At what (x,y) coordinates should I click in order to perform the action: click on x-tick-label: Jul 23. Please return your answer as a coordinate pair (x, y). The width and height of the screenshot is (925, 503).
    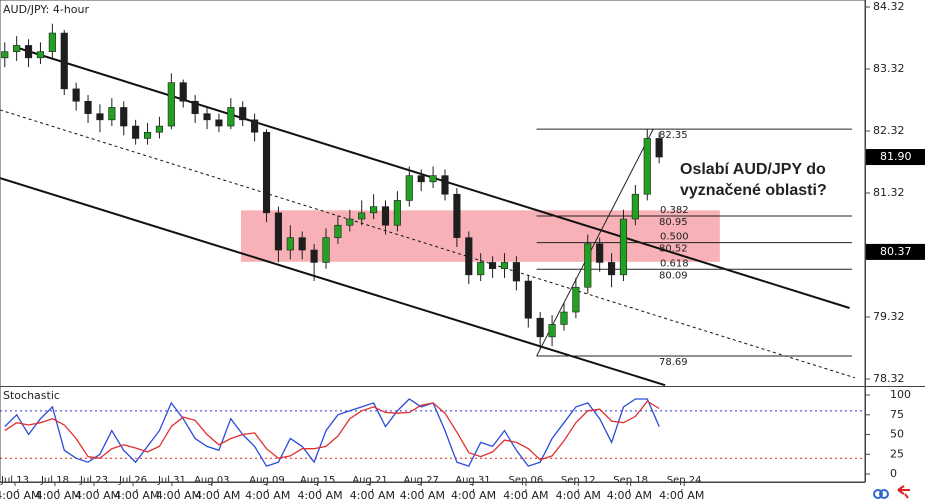
    Looking at the image, I should click on (93, 480).